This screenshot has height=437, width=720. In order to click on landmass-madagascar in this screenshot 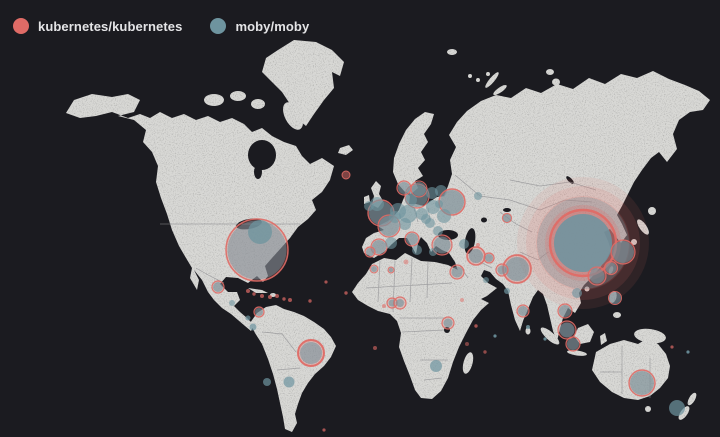, I will do `click(468, 363)`.